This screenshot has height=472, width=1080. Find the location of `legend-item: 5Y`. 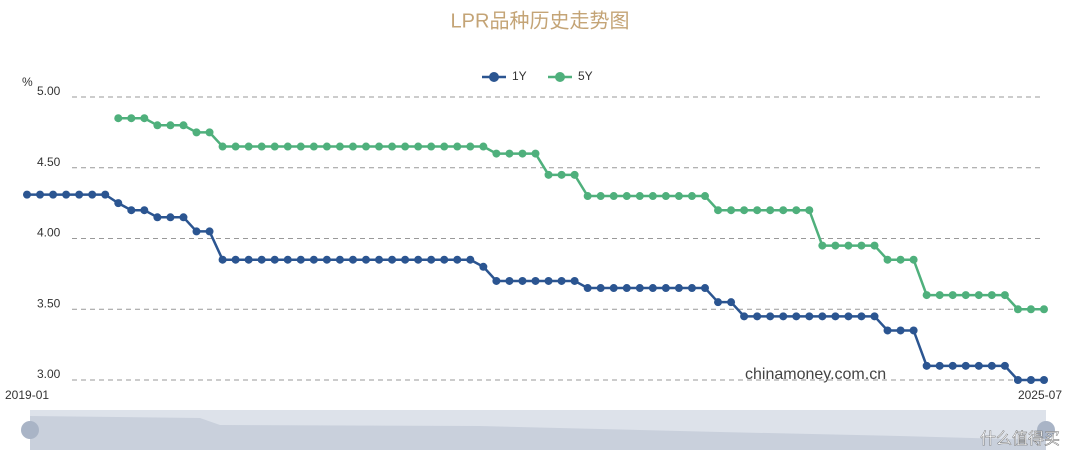

legend-item: 5Y is located at coordinates (570, 76).